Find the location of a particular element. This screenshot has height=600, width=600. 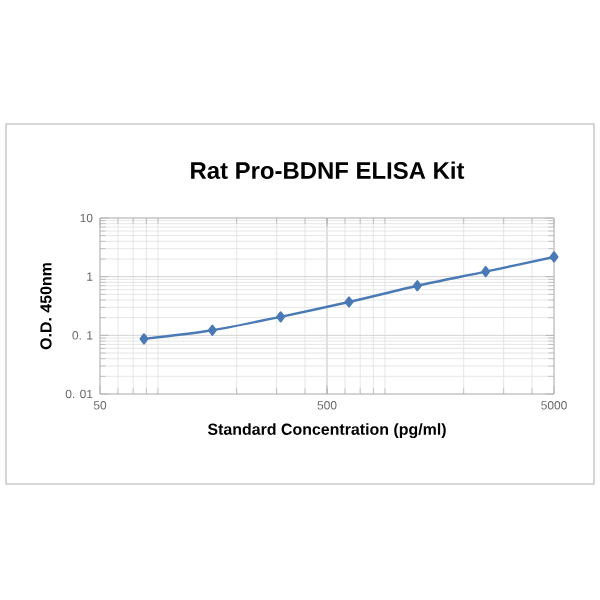

chart-title: Rat Pro-BDNF ELISA Kit is located at coordinates (328, 170).